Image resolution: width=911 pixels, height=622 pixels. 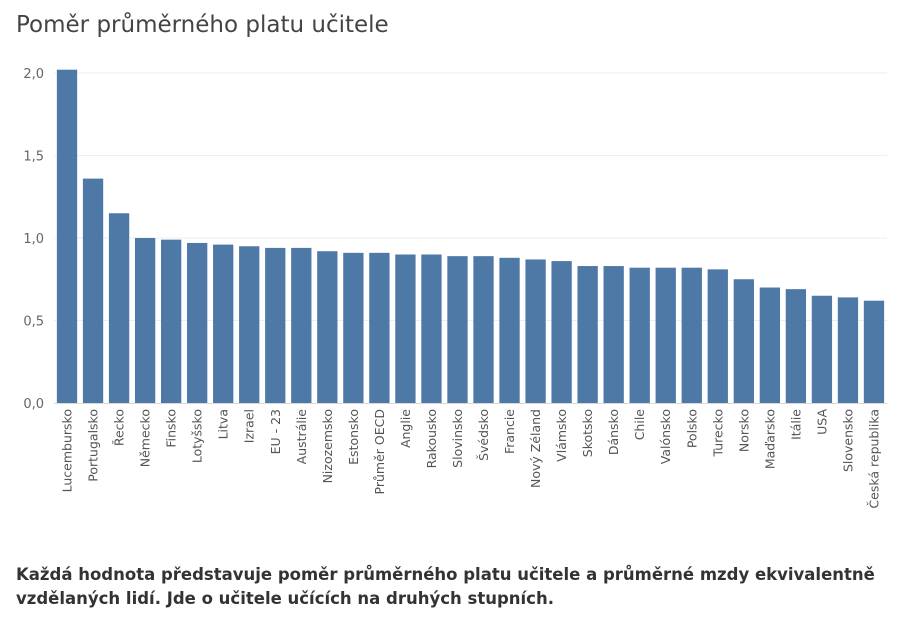 I want to click on x-tick-label: Francie, so click(x=509, y=431).